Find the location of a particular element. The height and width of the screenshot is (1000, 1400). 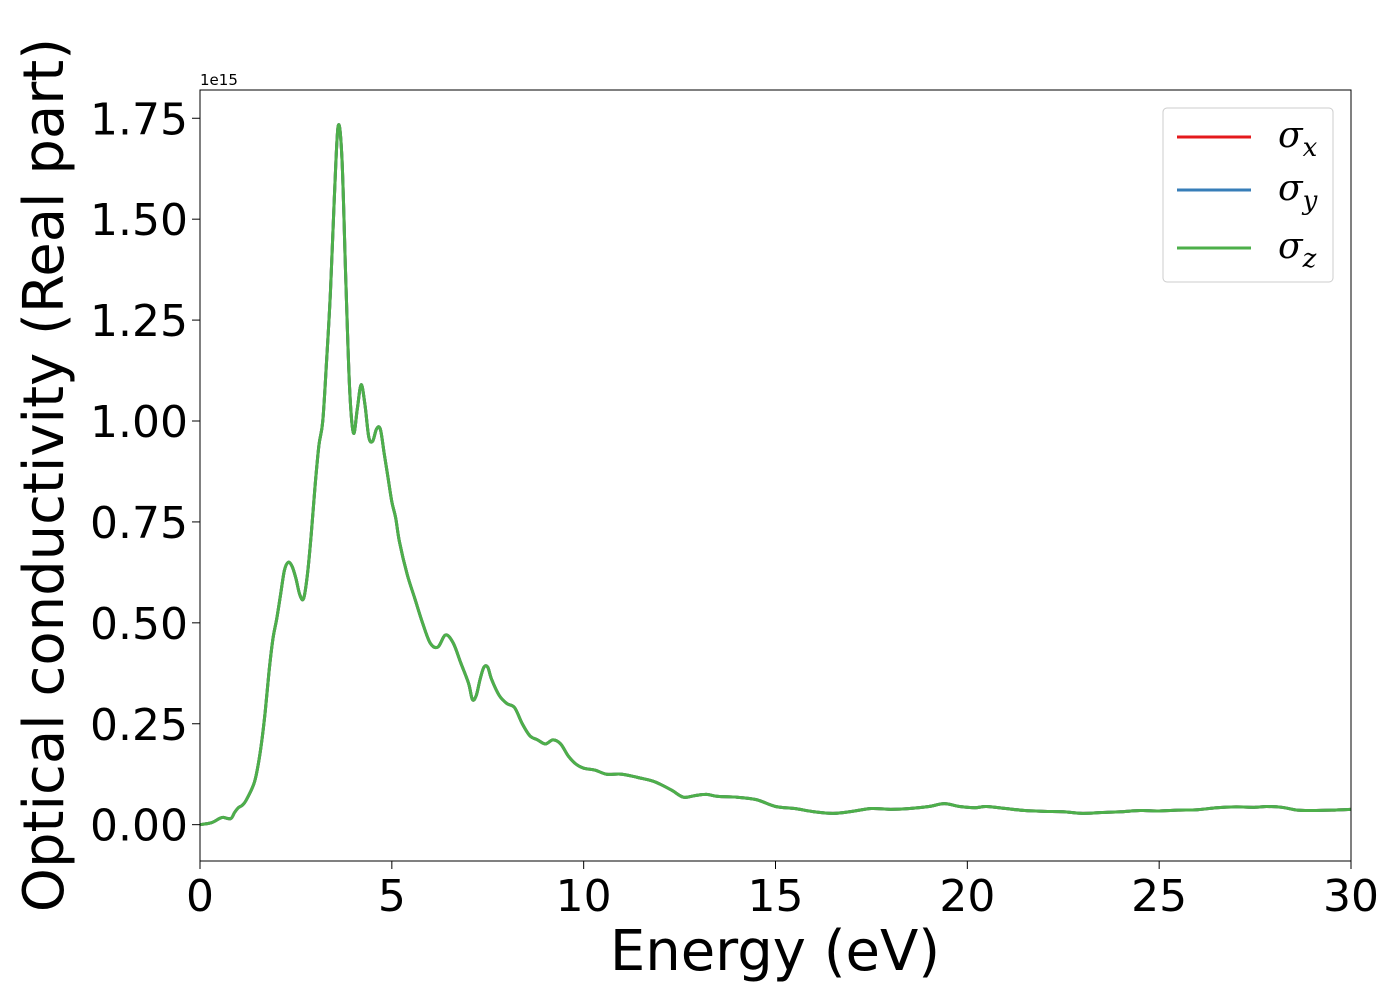

y-axis-title: Optical conductivity (Real part) is located at coordinates (44, 475).